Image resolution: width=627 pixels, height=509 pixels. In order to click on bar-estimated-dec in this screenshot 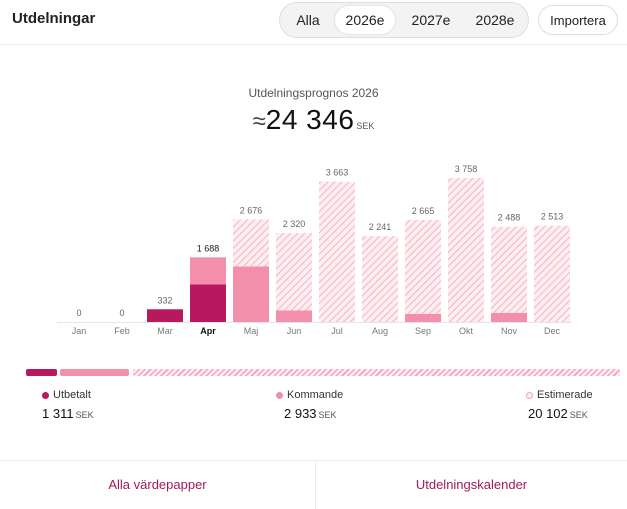, I will do `click(552, 273)`.